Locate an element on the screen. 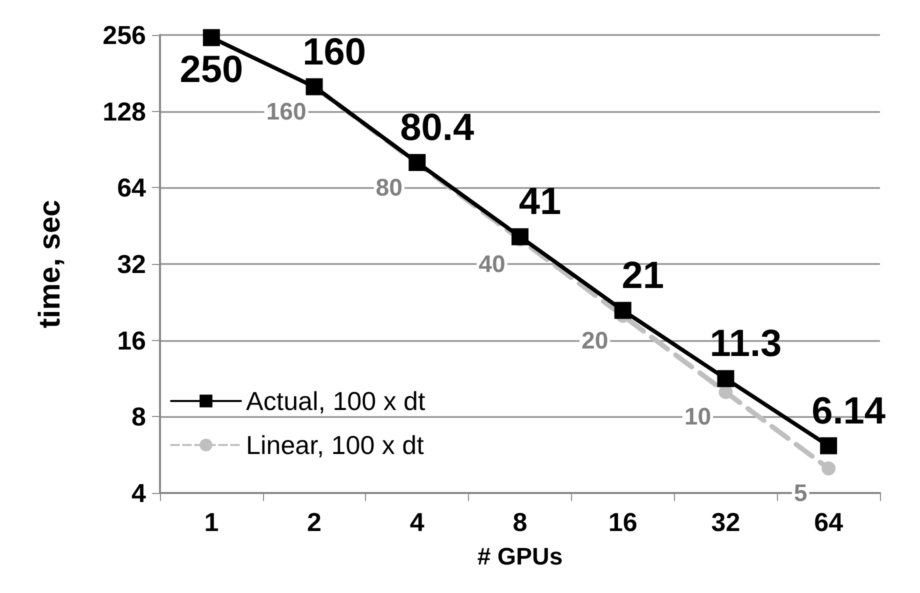 The width and height of the screenshot is (920, 593). y-tick-label: 64 is located at coordinates (132, 187).